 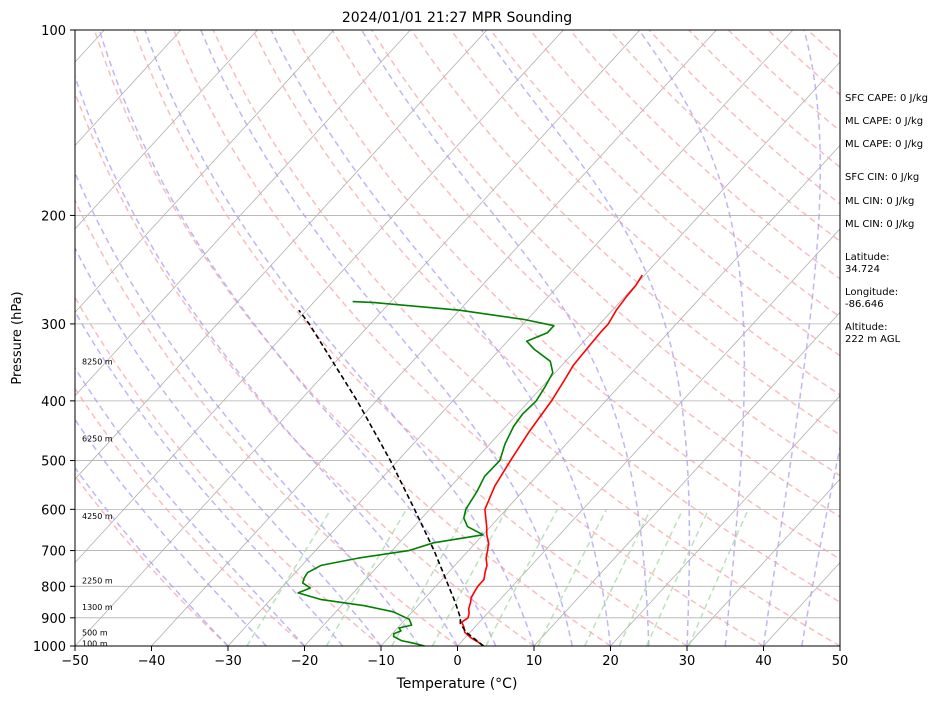 I want to click on height-label: 1300 m, so click(x=97, y=607).